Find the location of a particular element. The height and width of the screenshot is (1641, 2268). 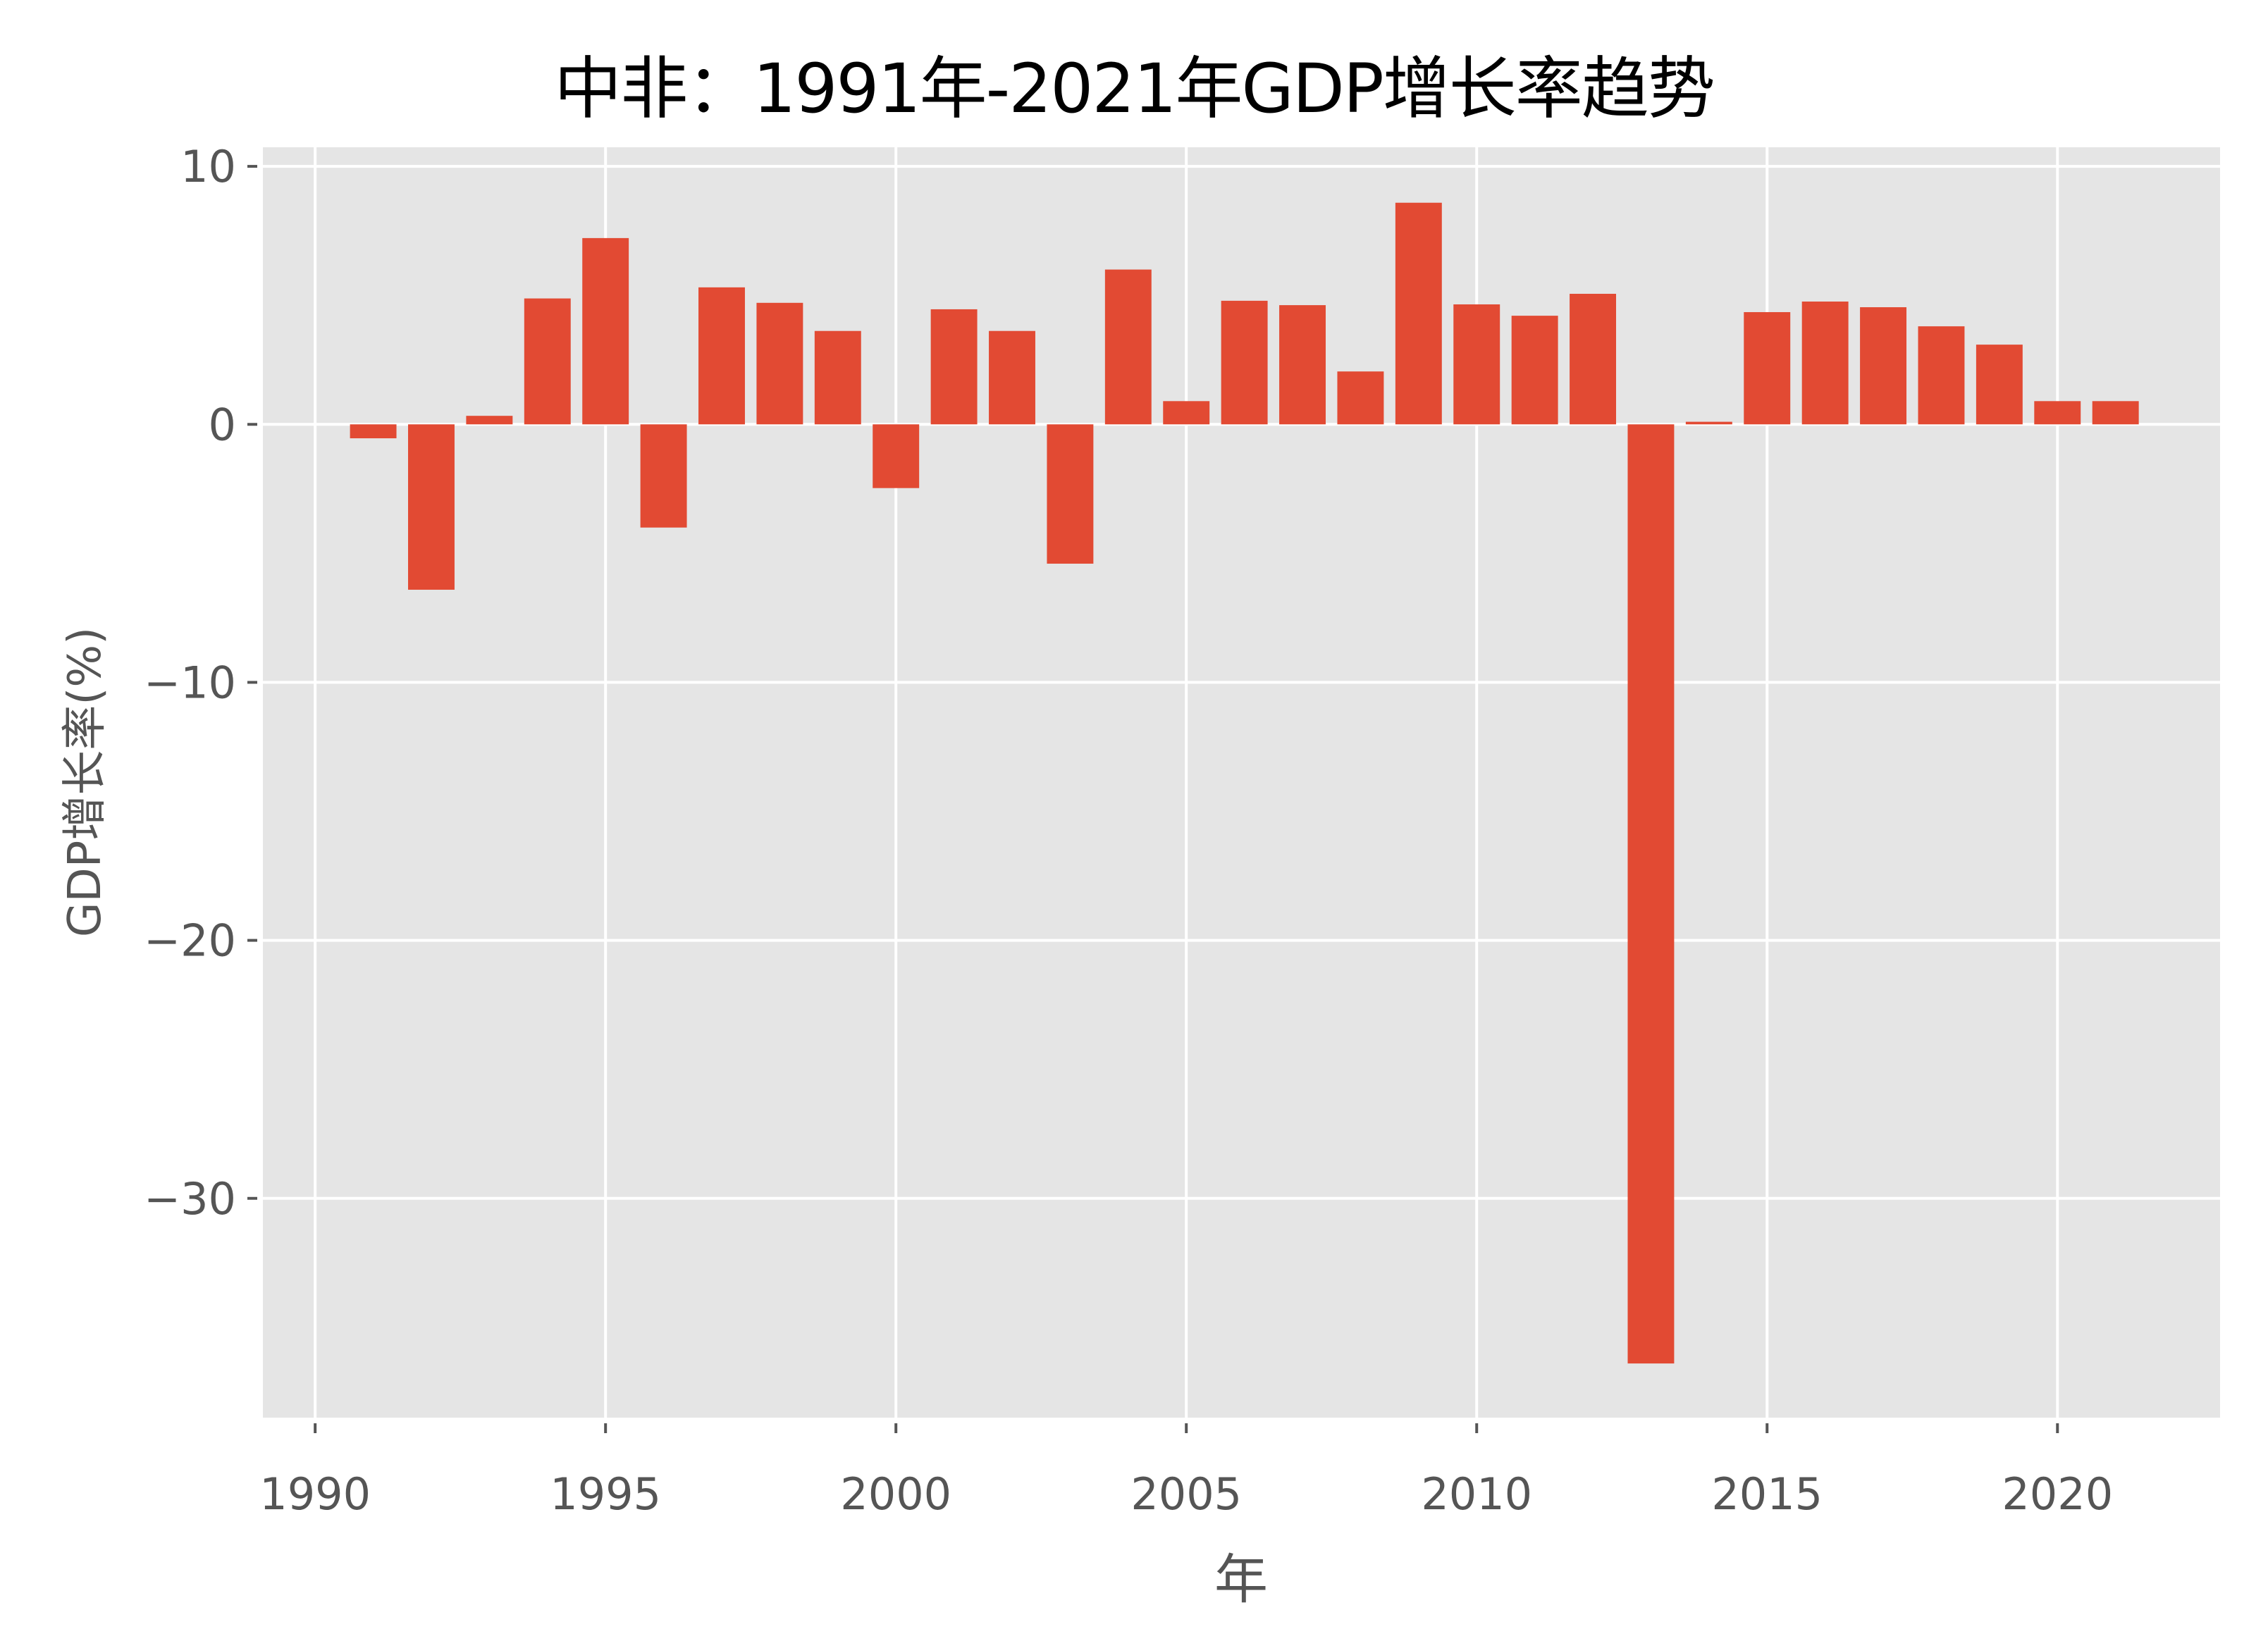

bar-1991 is located at coordinates (373, 431).